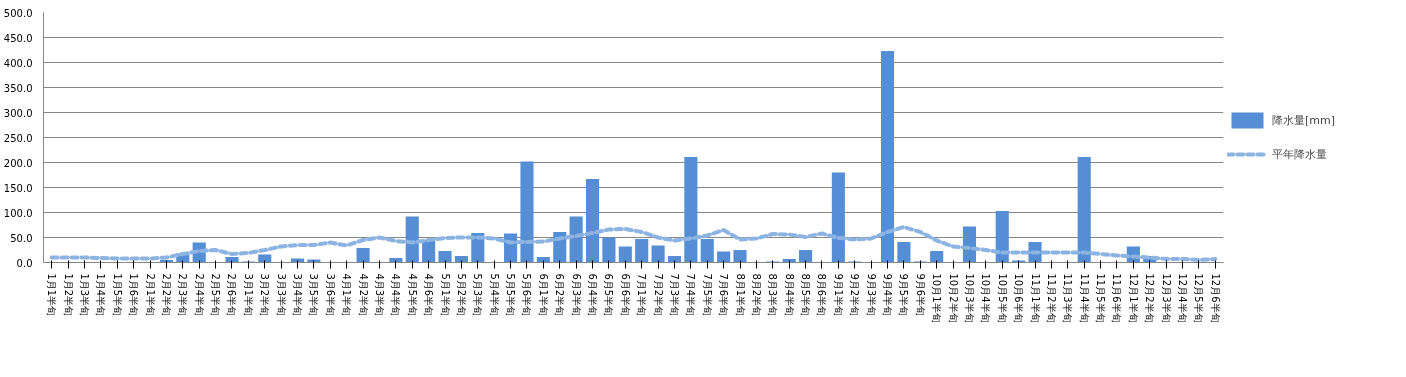  I want to click on y-tick-label: 150.0, so click(18, 188).